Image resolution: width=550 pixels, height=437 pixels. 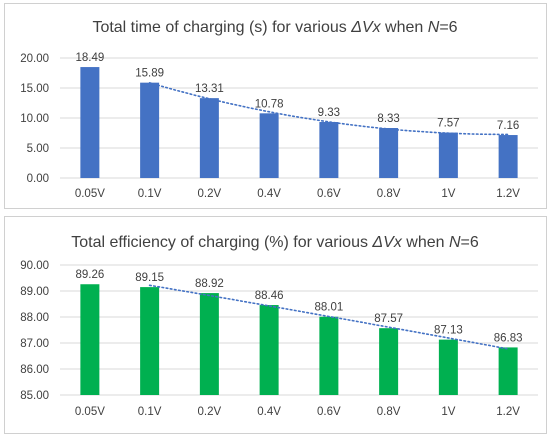 I want to click on data-label: 88.46, so click(x=269, y=296).